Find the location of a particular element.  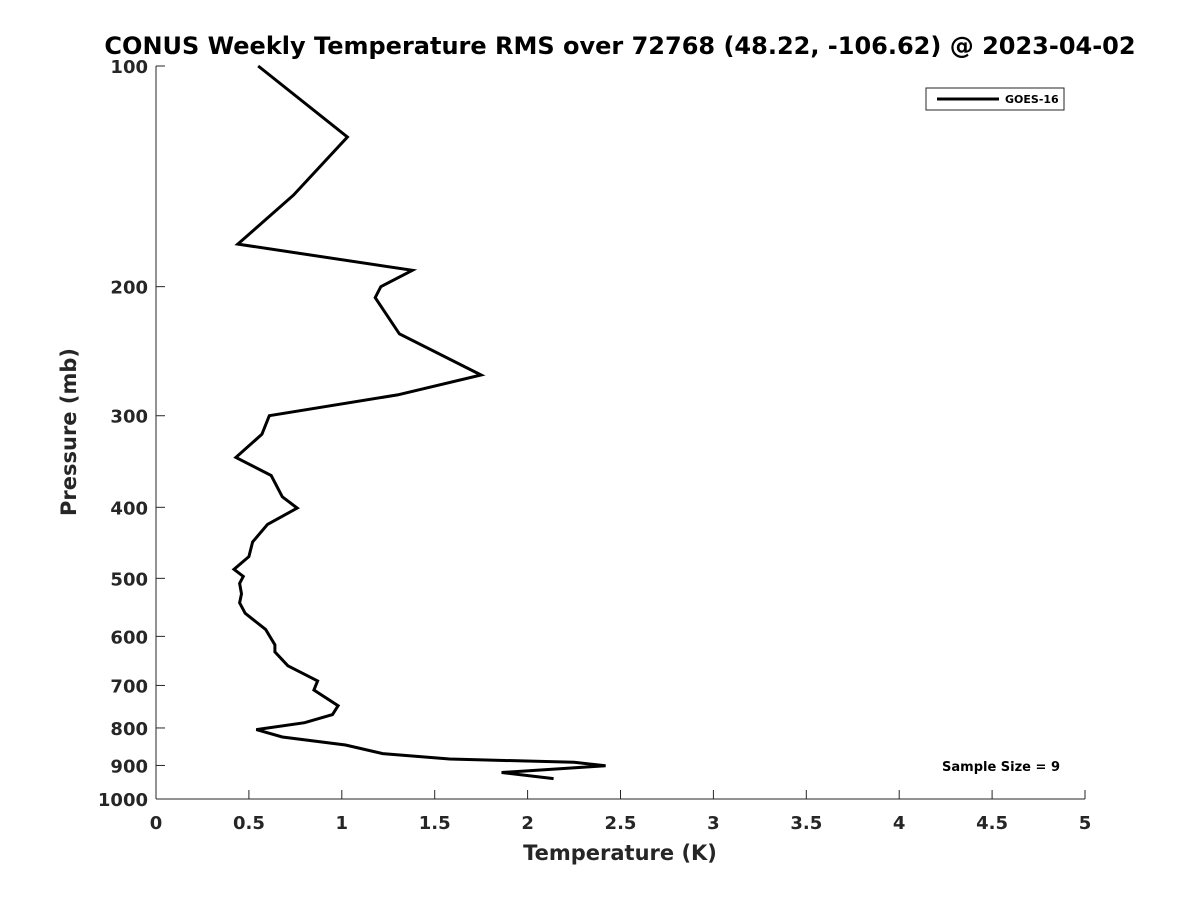

legend: GOES-16 is located at coordinates (995, 99).